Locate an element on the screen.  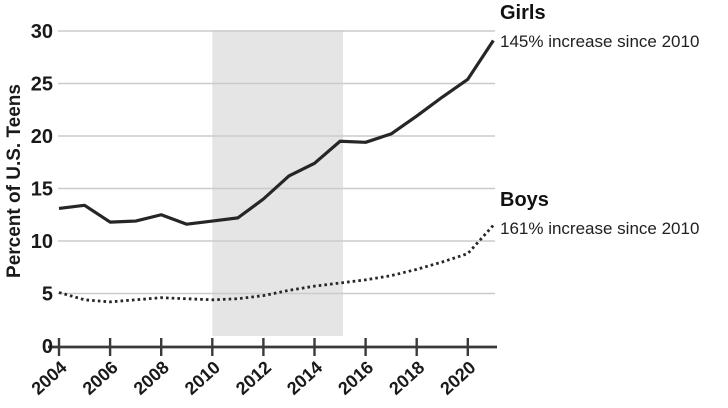
girls-legend: Girls 145% increase since 2010 is located at coordinates (599, 27).